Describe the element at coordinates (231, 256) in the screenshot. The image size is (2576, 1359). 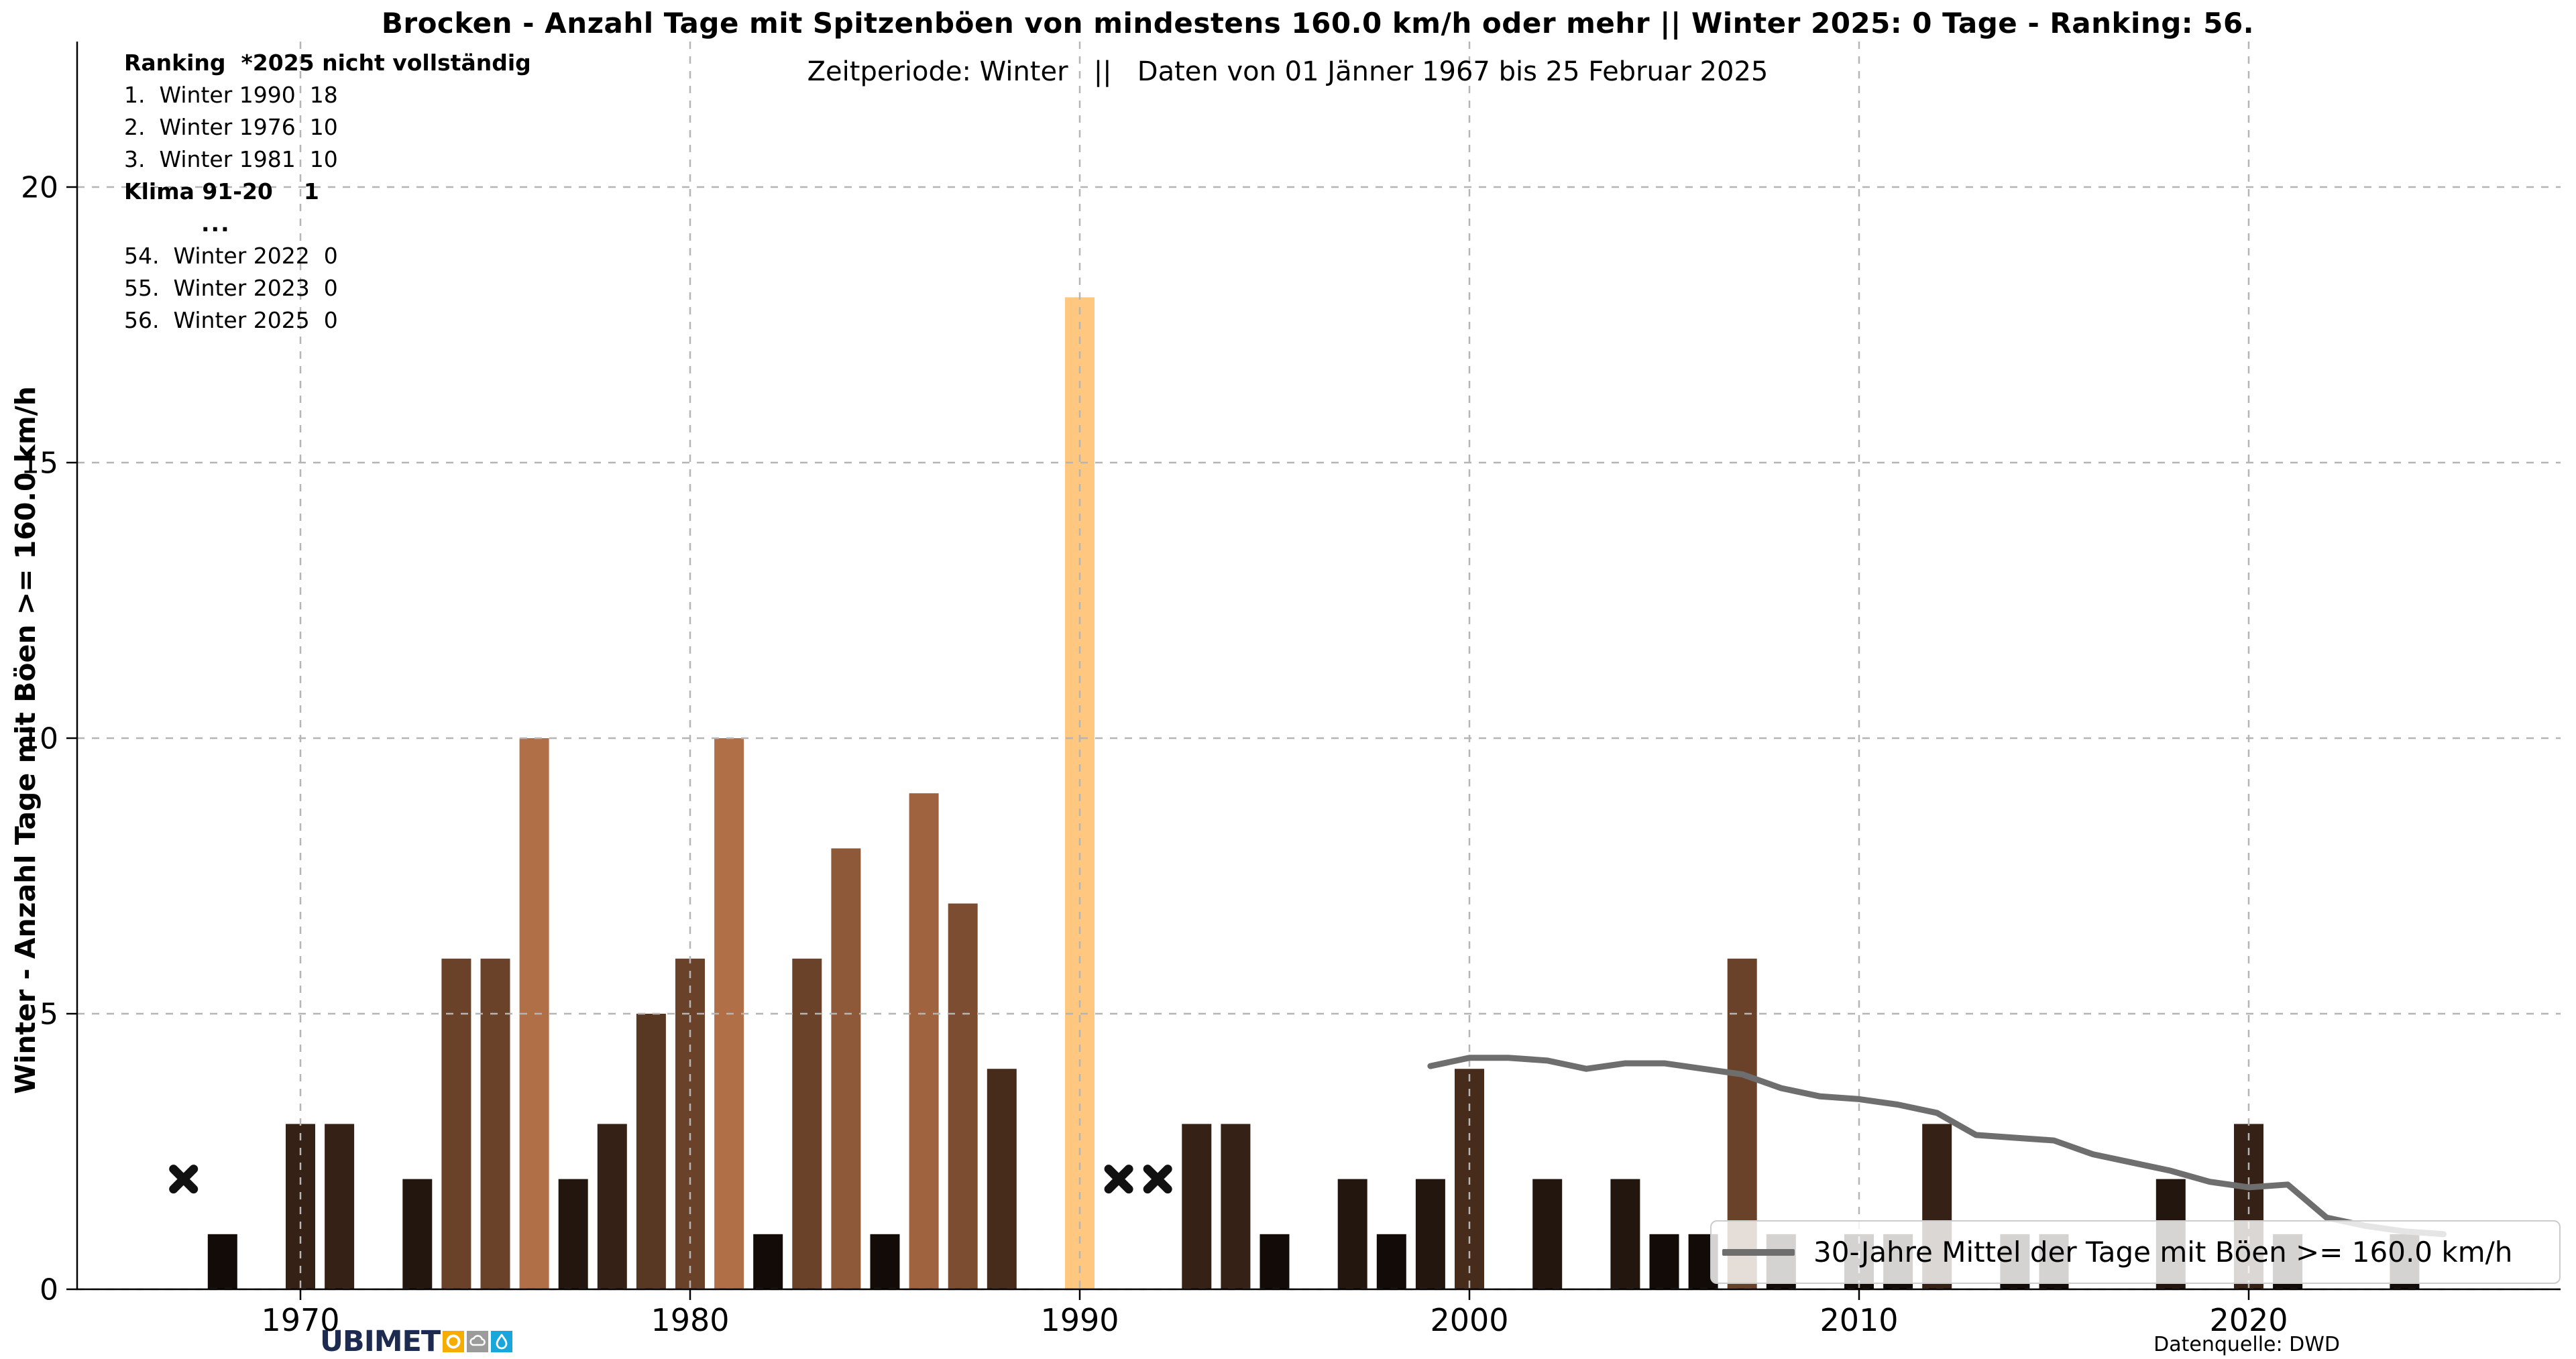
I see `ranking-row: 54. Winter 2022 0` at that location.